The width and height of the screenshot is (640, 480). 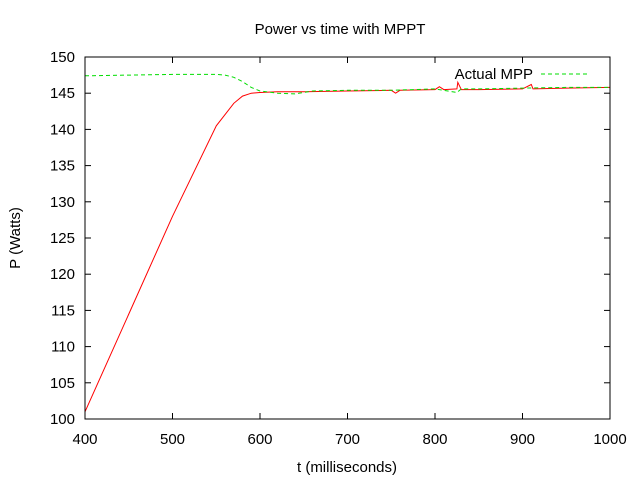 What do you see at coordinates (522, 439) in the screenshot?
I see `x-tick-label: 900` at bounding box center [522, 439].